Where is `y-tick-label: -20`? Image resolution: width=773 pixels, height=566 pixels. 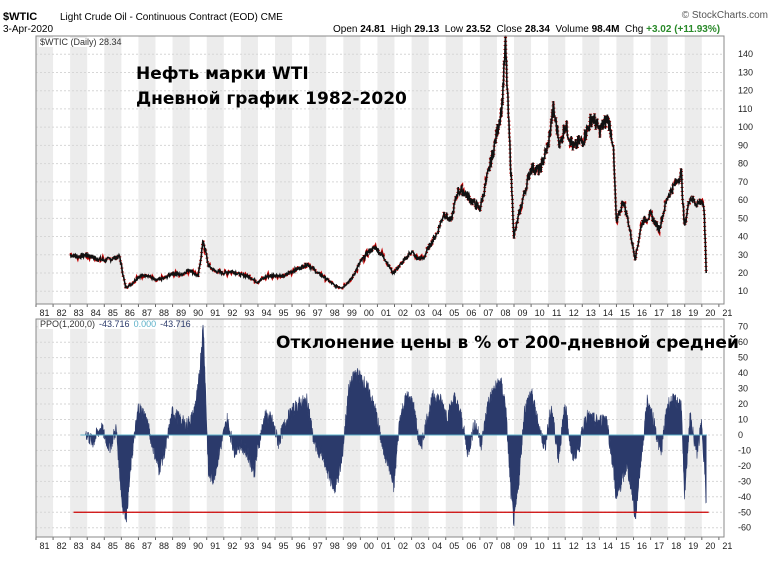 y-tick-label: -20 is located at coordinates (744, 466).